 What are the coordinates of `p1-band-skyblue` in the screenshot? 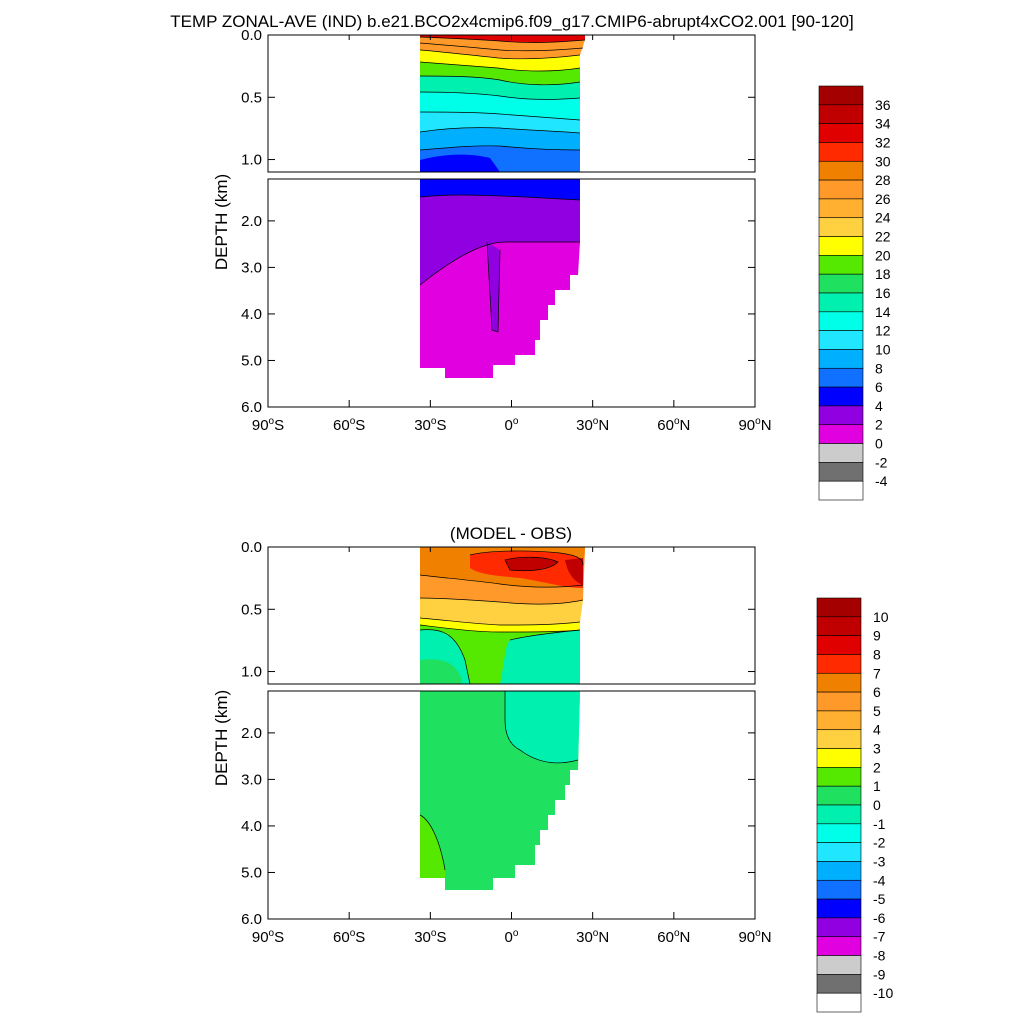 It's located at (500, 138).